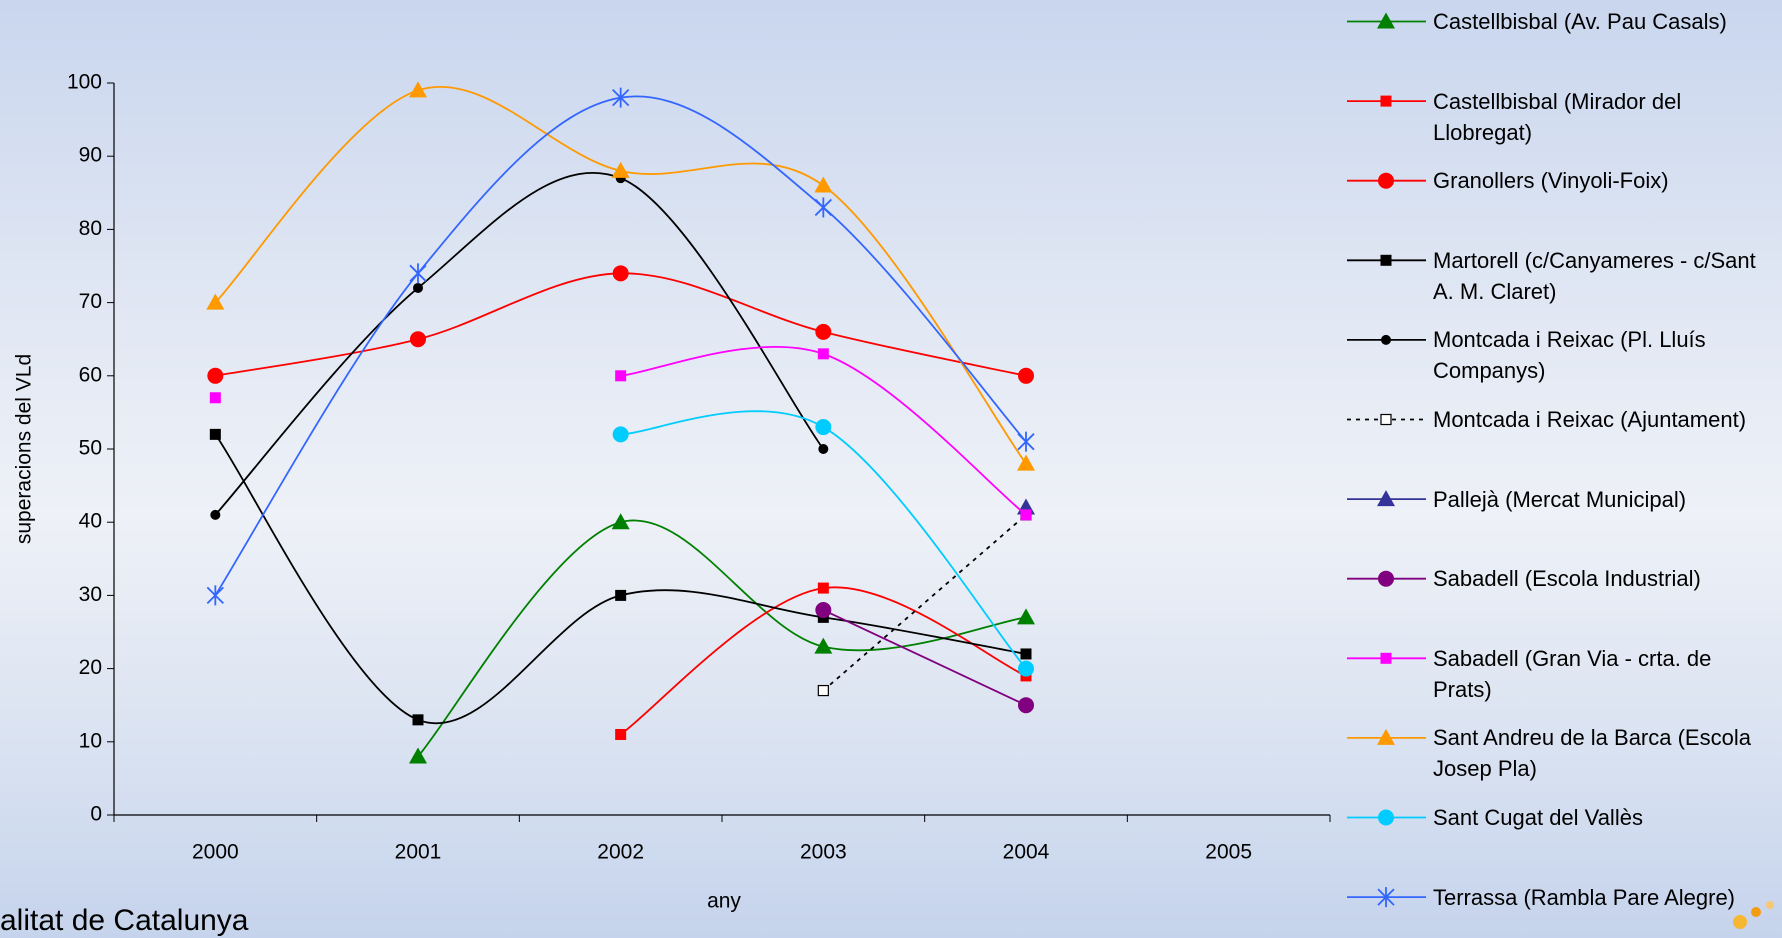  What do you see at coordinates (96, 814) in the screenshot?
I see `y-tick-label: 0` at bounding box center [96, 814].